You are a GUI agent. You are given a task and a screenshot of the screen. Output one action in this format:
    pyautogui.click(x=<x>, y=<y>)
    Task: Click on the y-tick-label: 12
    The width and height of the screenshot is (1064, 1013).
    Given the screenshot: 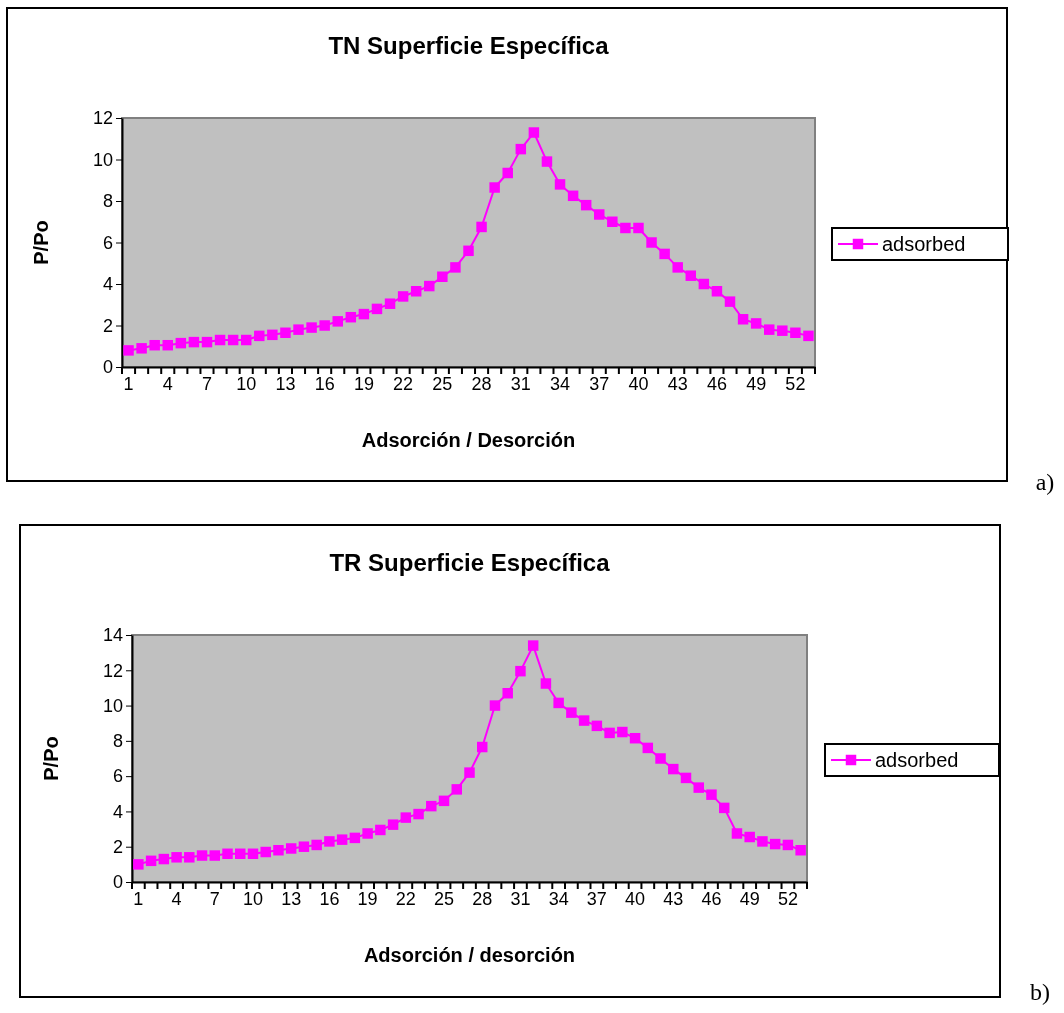 What is the action you would take?
    pyautogui.click(x=112, y=670)
    